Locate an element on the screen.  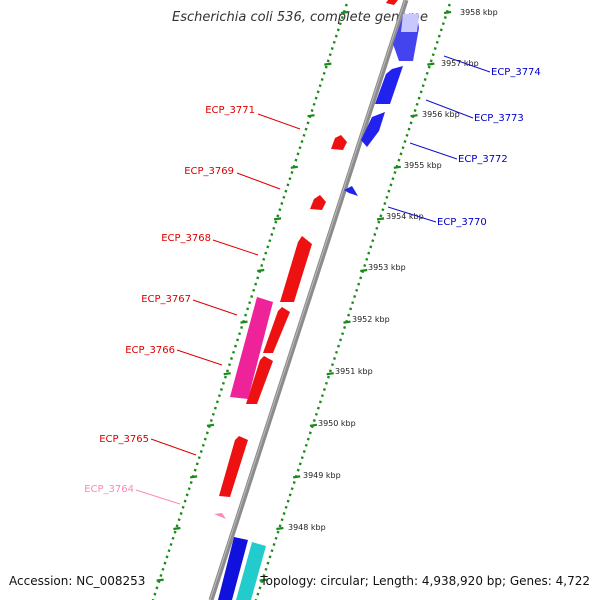
gene-label-ECP_3764: ECP_3764 is located at coordinates (109, 489).